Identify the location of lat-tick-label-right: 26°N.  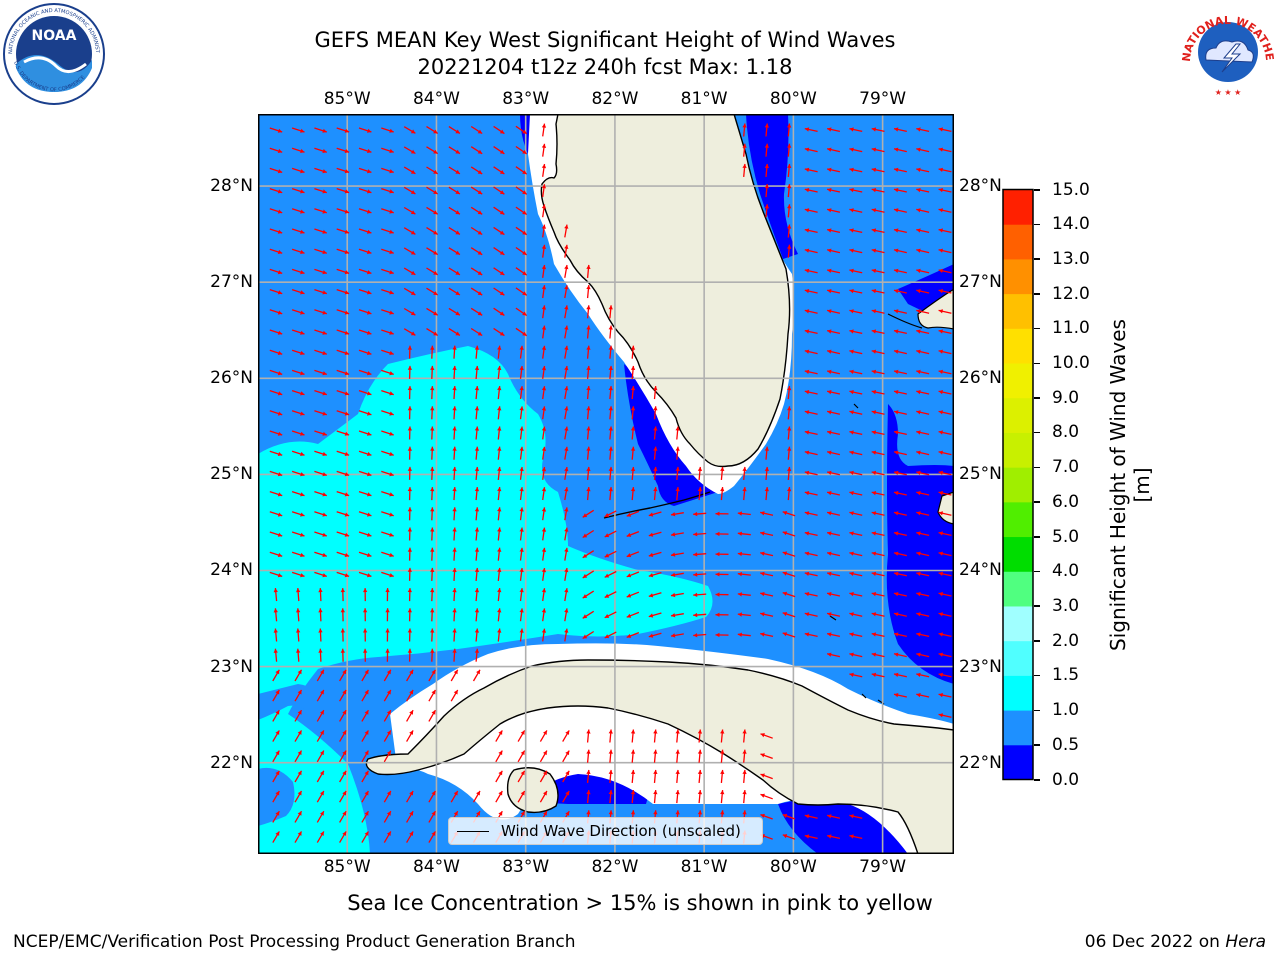
(980, 378).